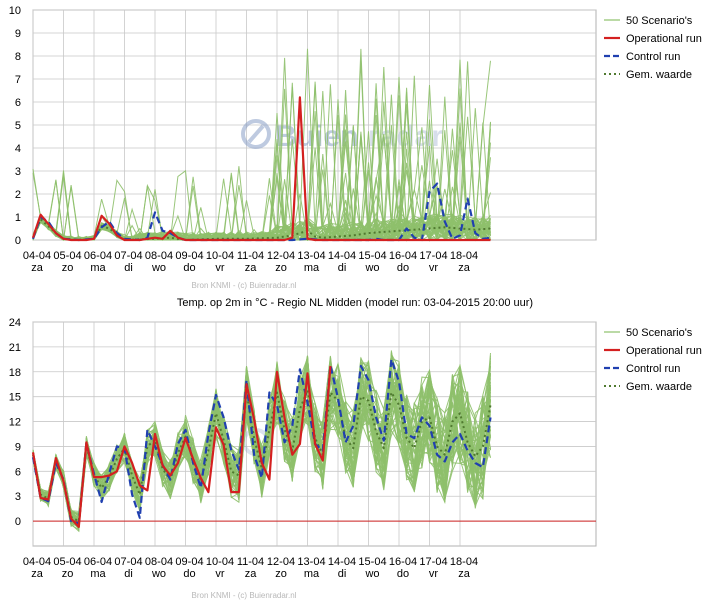 Image resolution: width=711 pixels, height=609 pixels. What do you see at coordinates (18, 57) in the screenshot?
I see `y-tick-label: 8` at bounding box center [18, 57].